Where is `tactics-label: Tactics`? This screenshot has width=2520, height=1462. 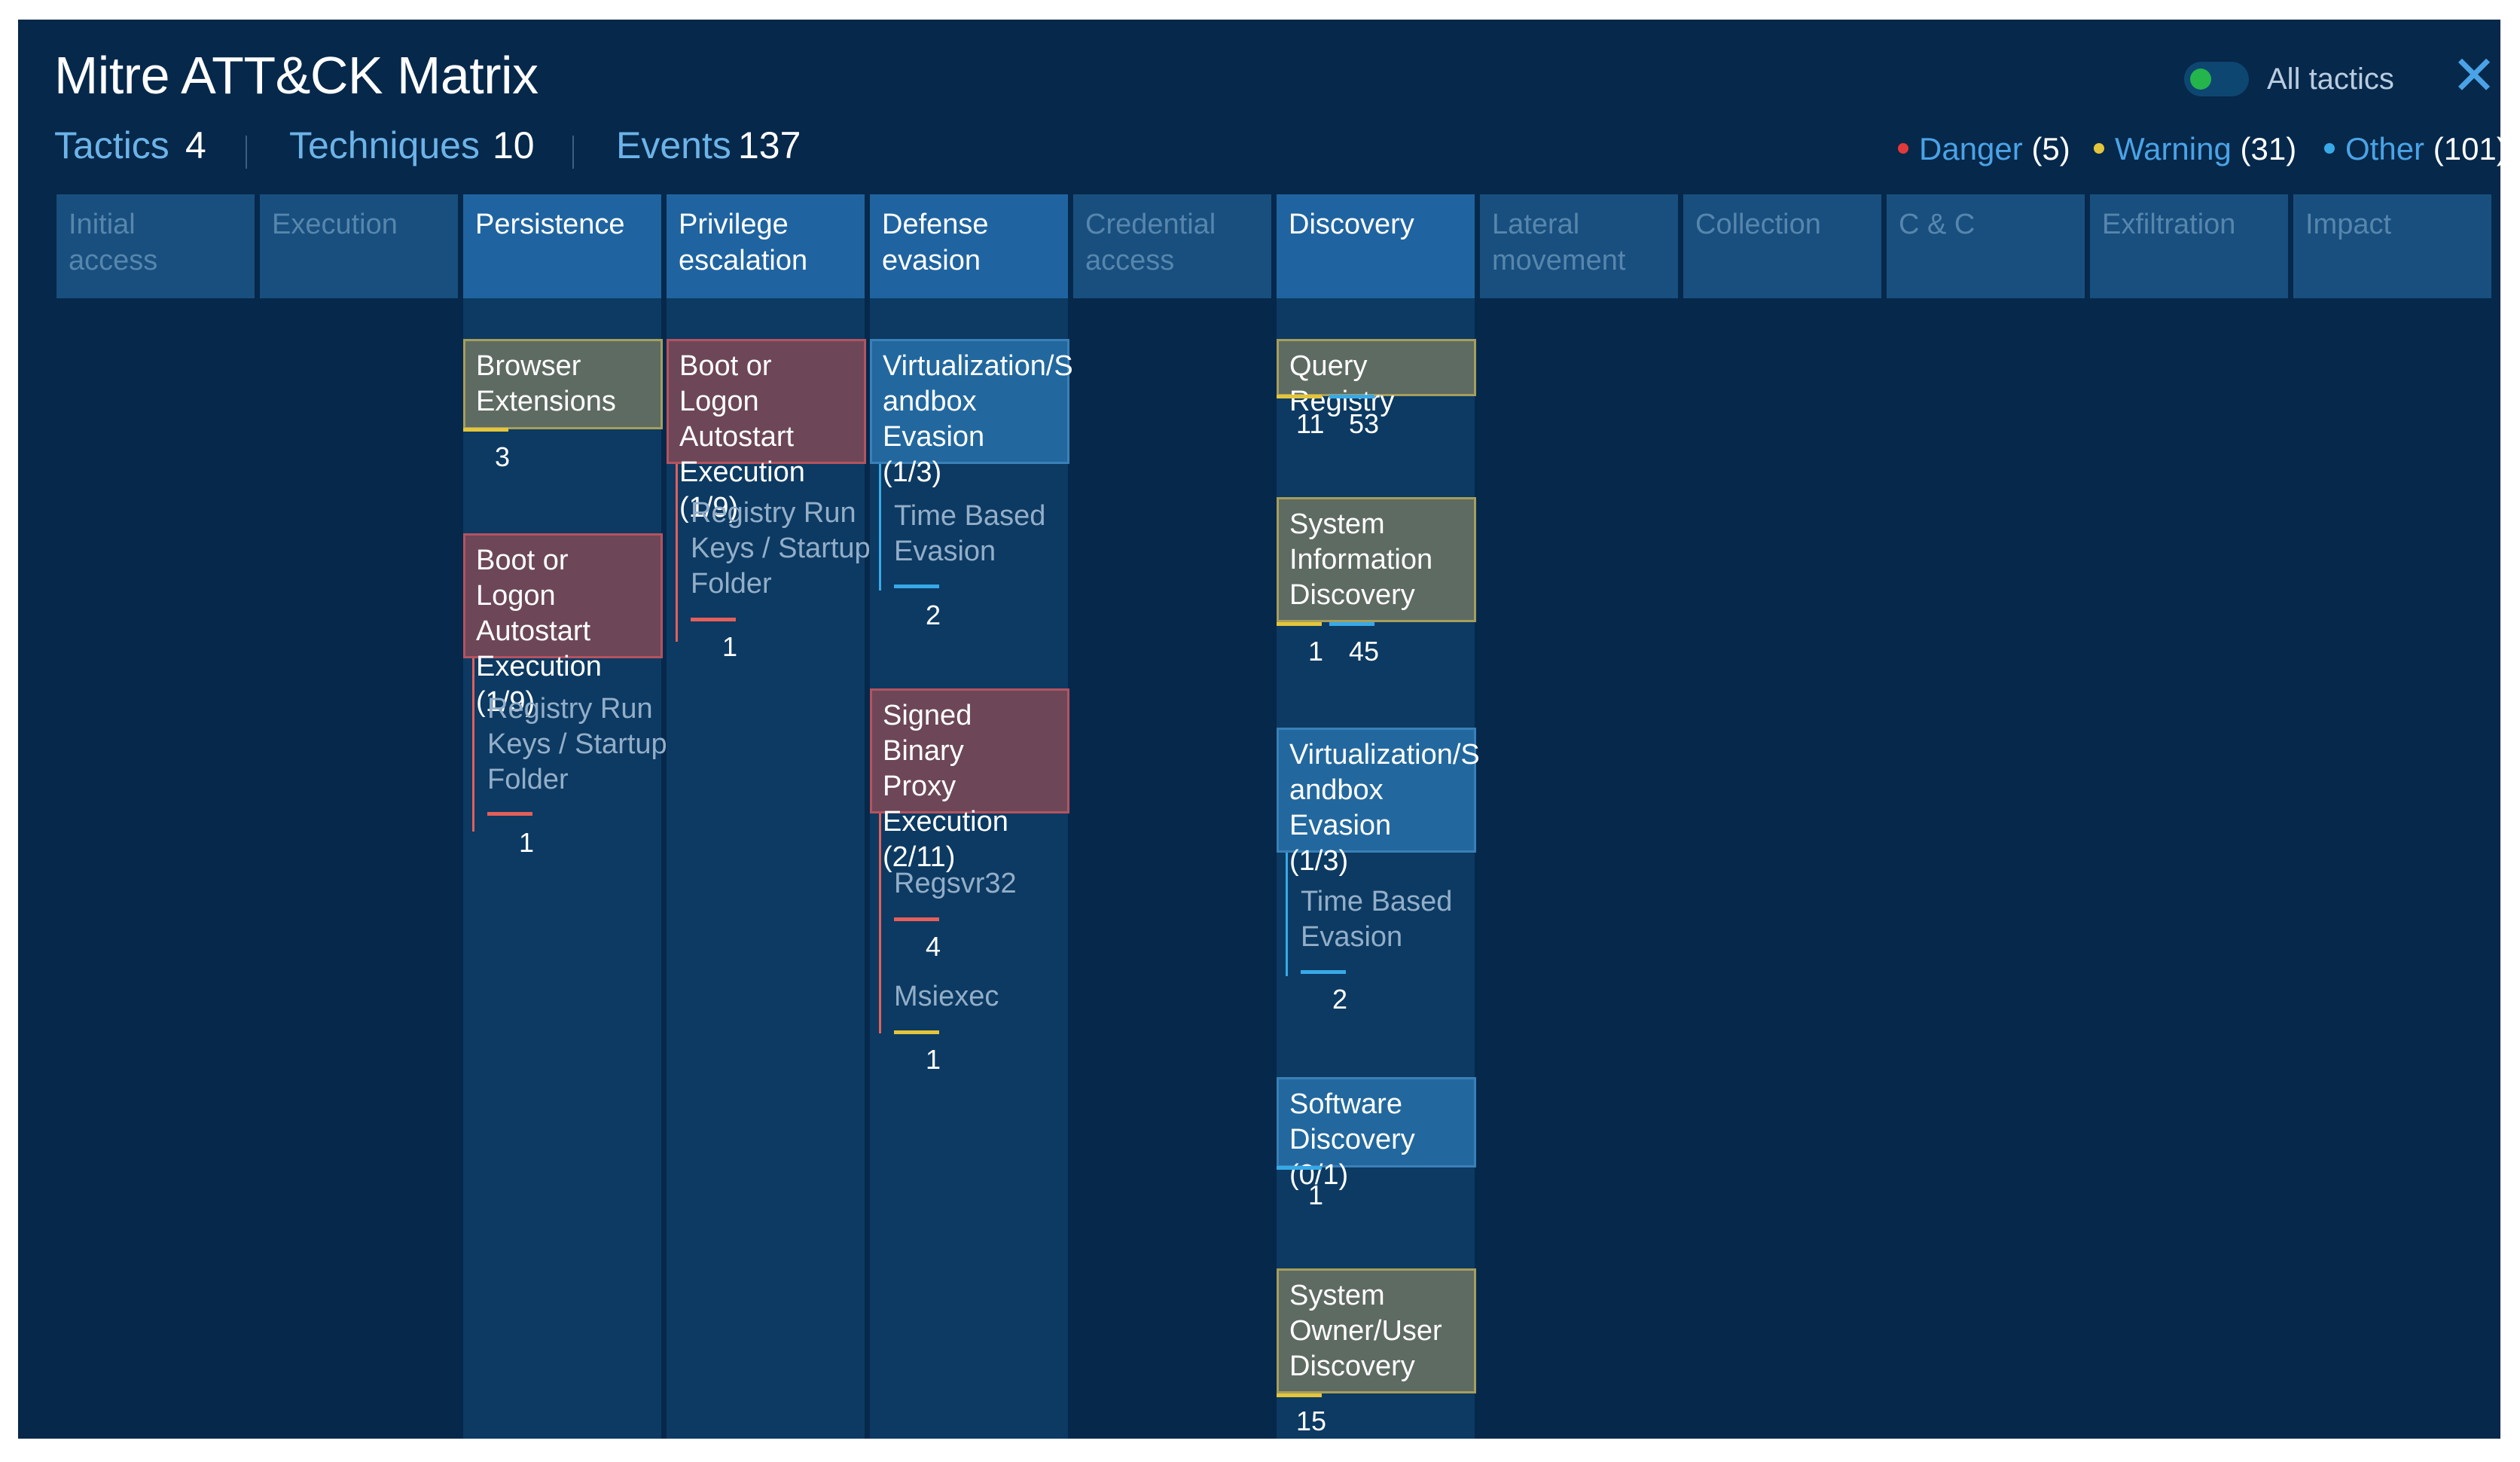 tactics-label: Tactics is located at coordinates (111, 145).